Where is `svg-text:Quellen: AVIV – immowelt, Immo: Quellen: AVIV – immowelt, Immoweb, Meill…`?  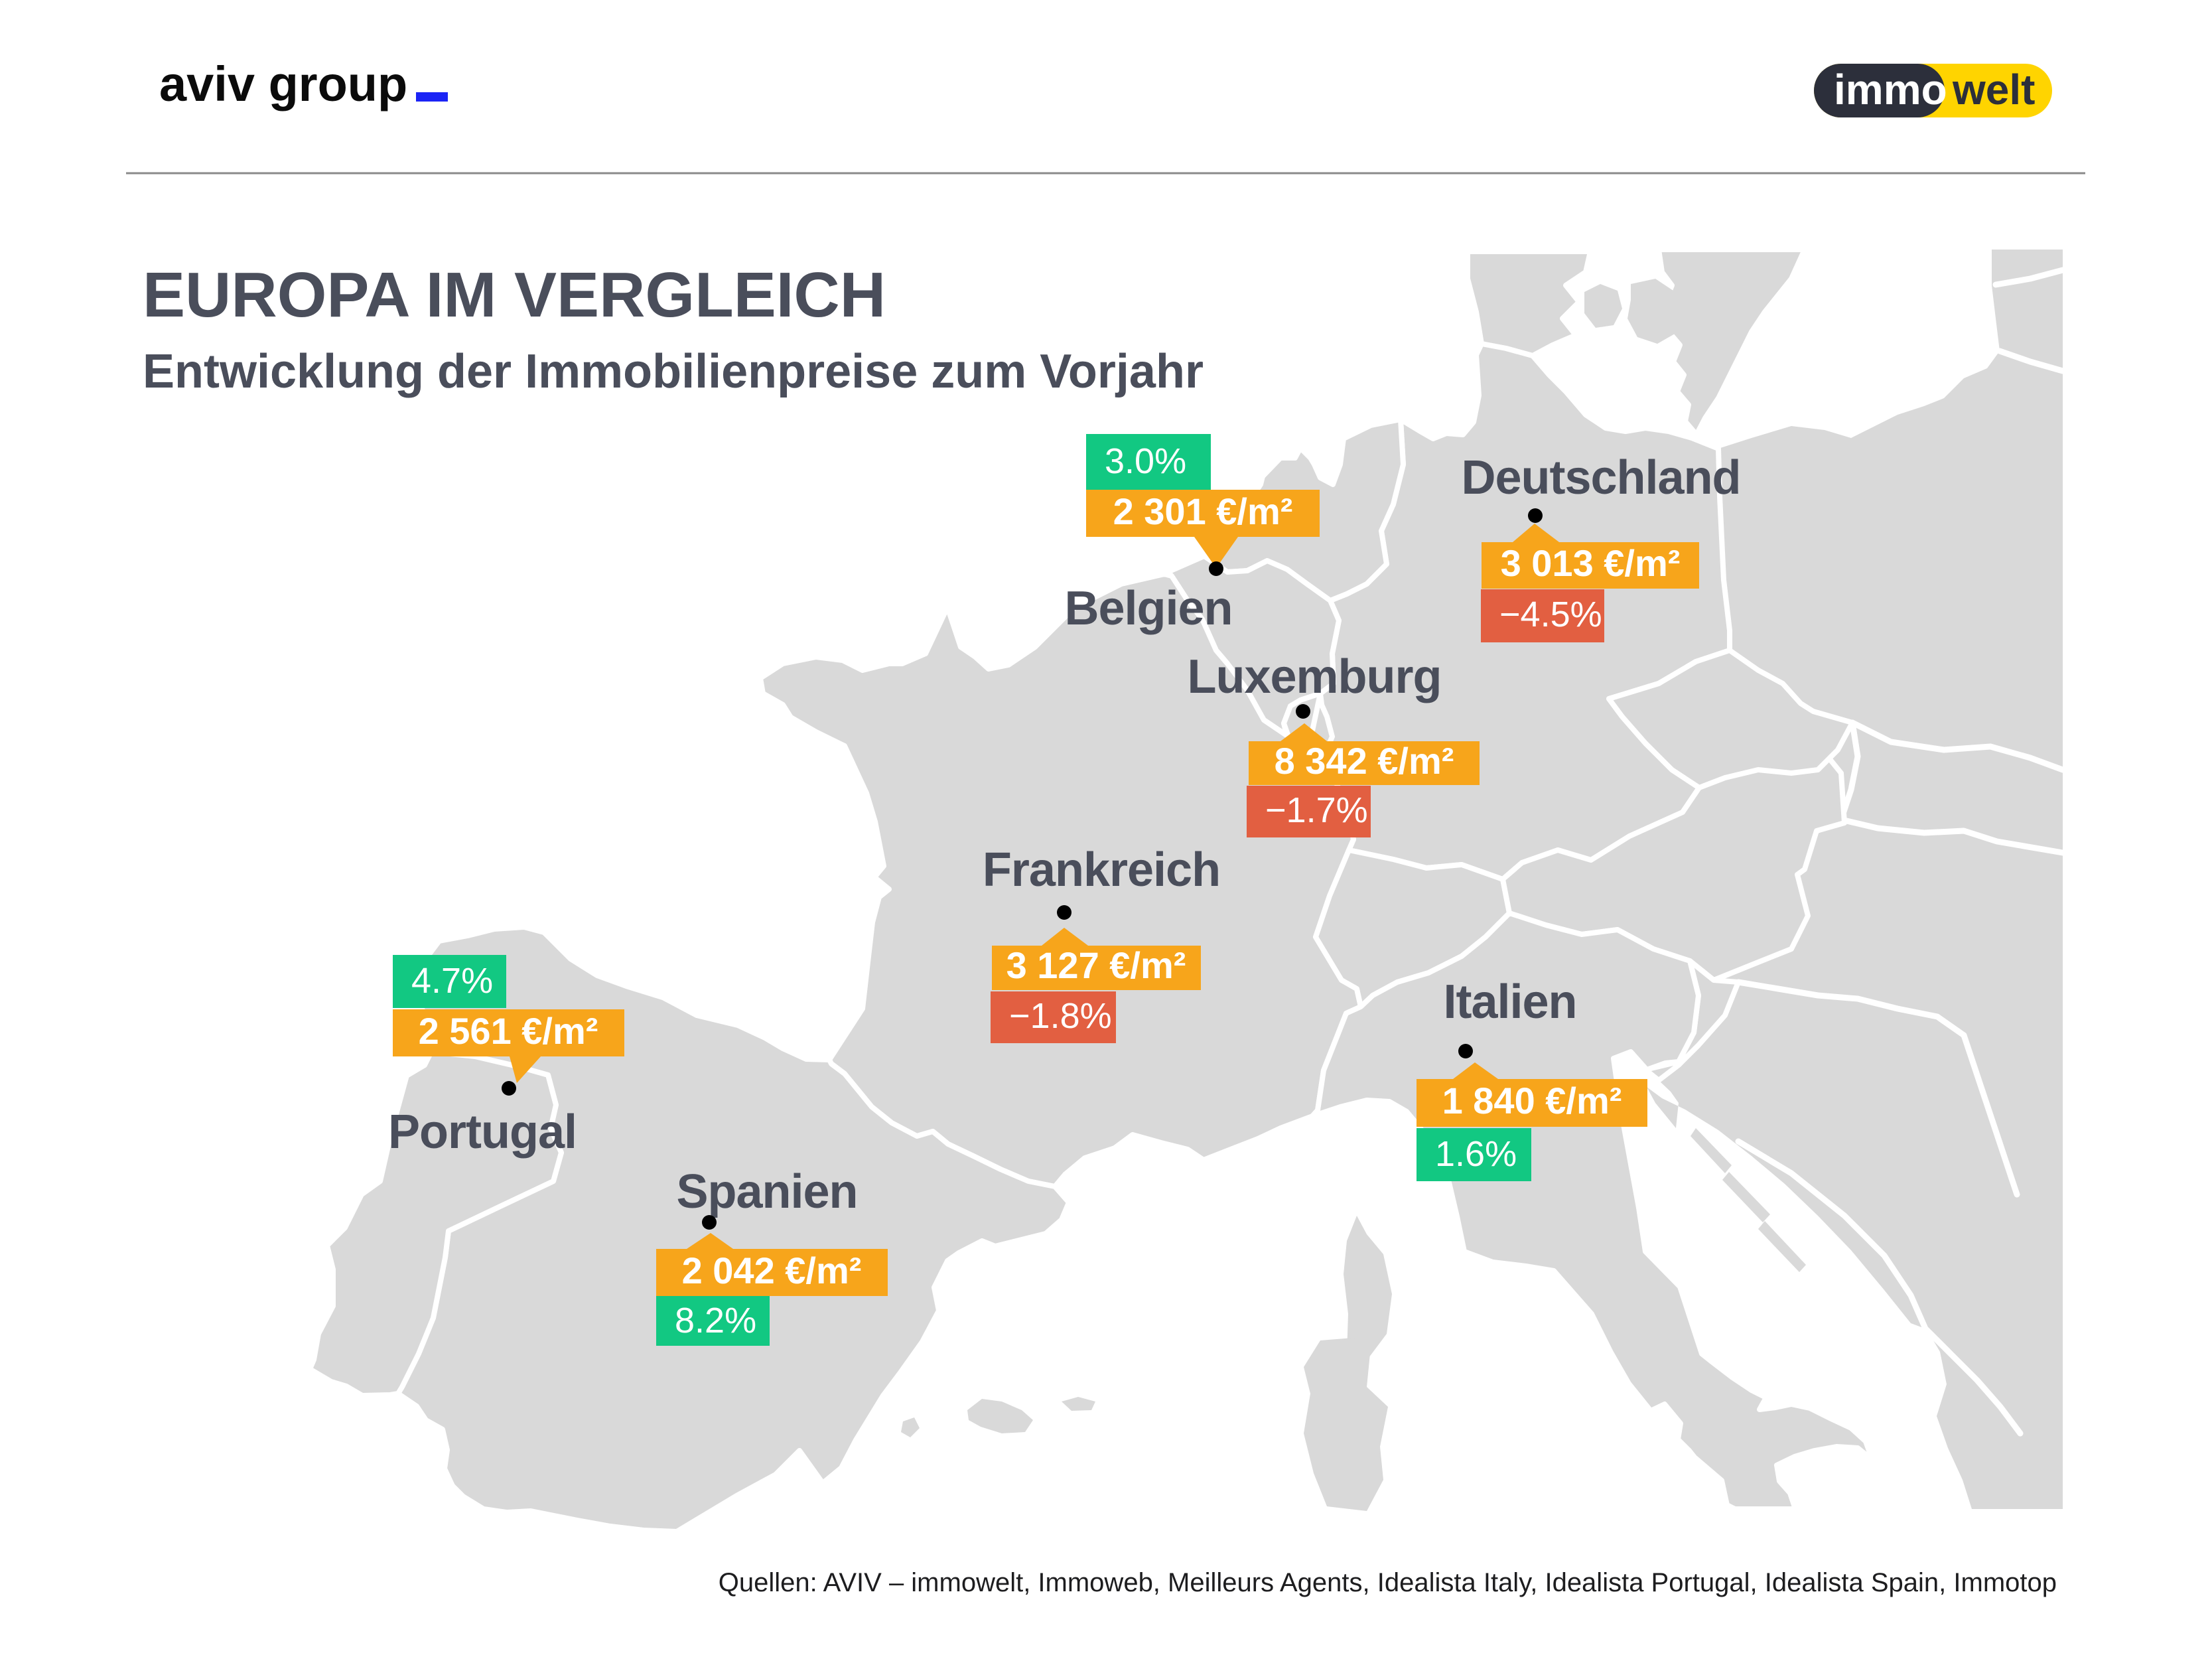
svg-text:Quellen: AVIV – immowelt, Immo: Quellen: AVIV – immowelt, Immoweb, Meill… is located at coordinates (1388, 1582).